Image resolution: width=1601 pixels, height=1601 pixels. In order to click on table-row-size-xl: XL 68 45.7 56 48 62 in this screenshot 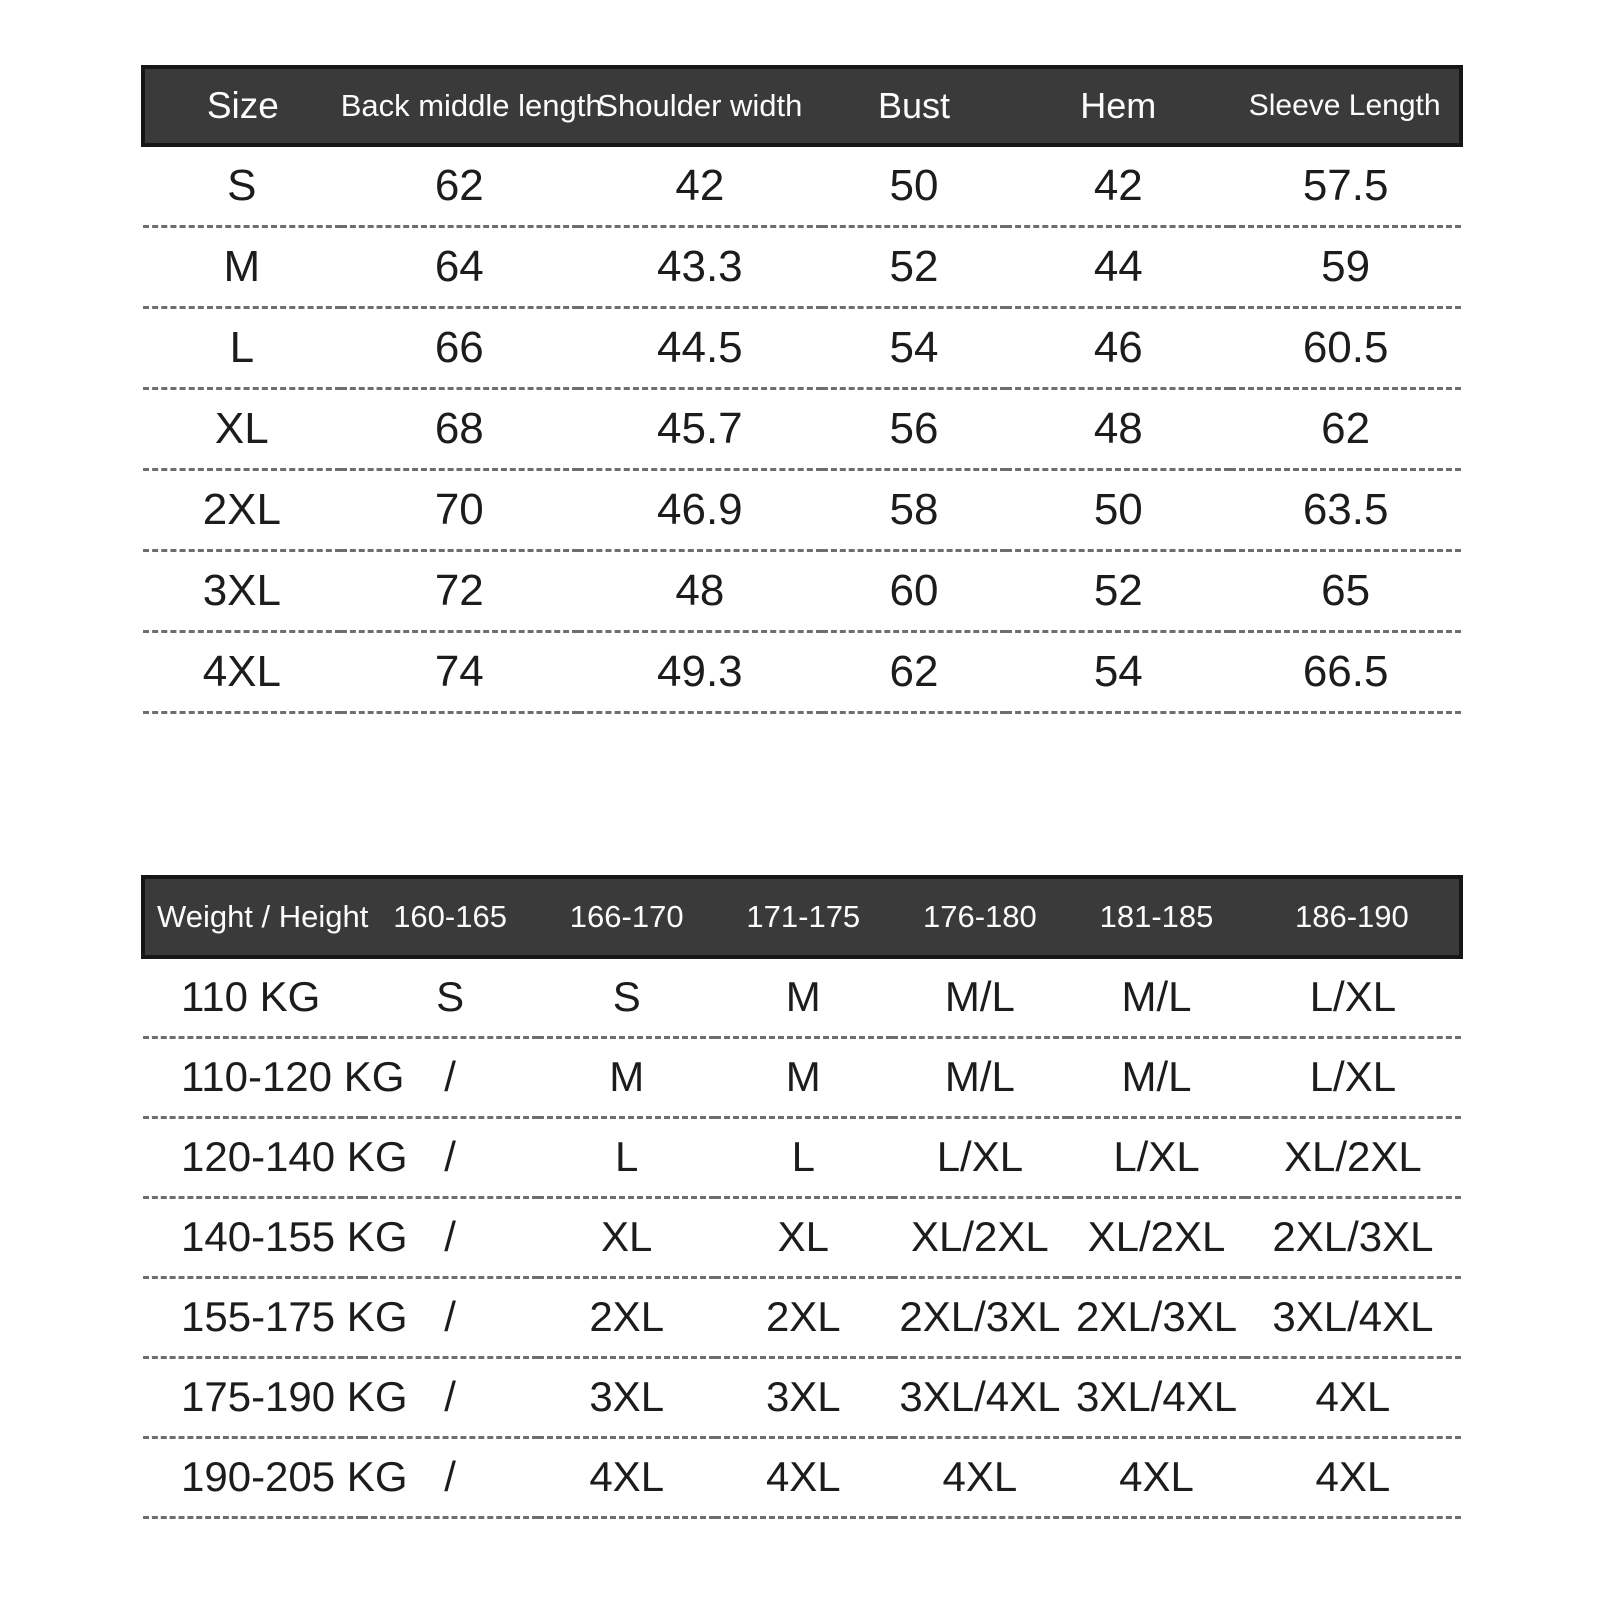, I will do `click(802, 429)`.